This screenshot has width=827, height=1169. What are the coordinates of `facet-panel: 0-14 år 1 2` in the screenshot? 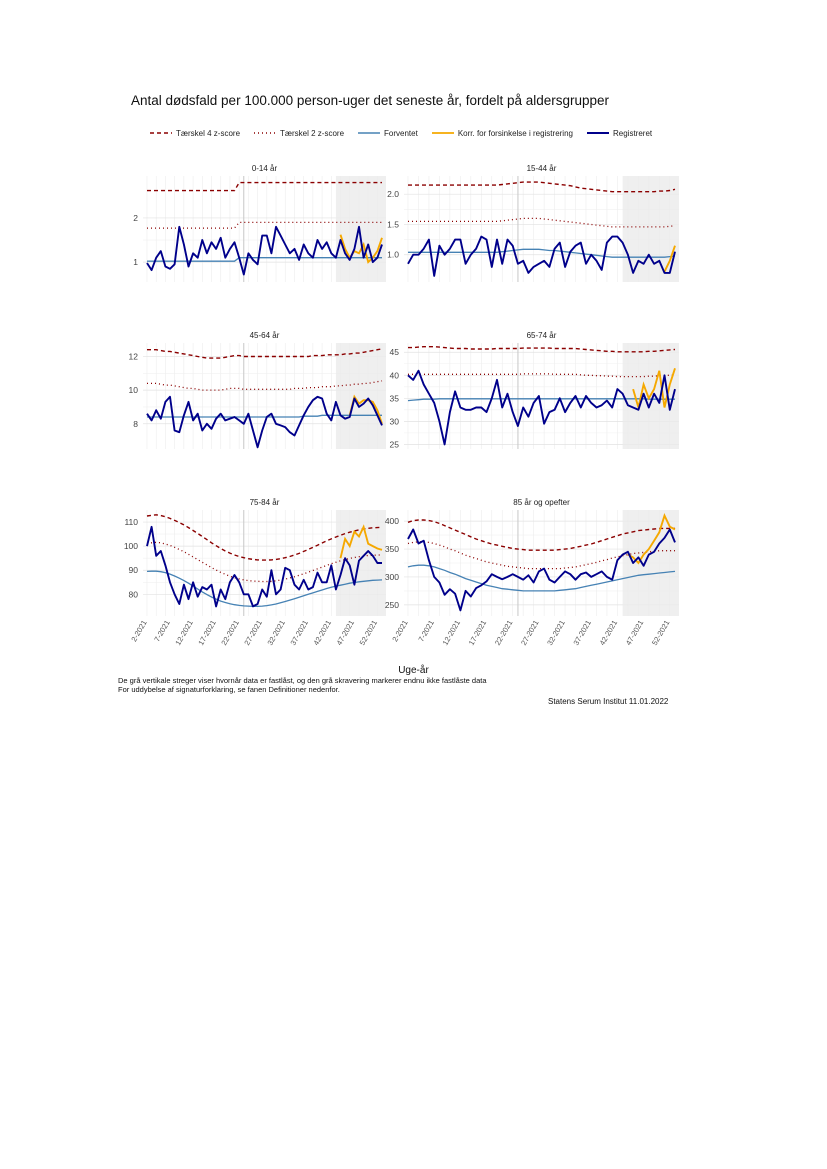 It's located at (259, 223).